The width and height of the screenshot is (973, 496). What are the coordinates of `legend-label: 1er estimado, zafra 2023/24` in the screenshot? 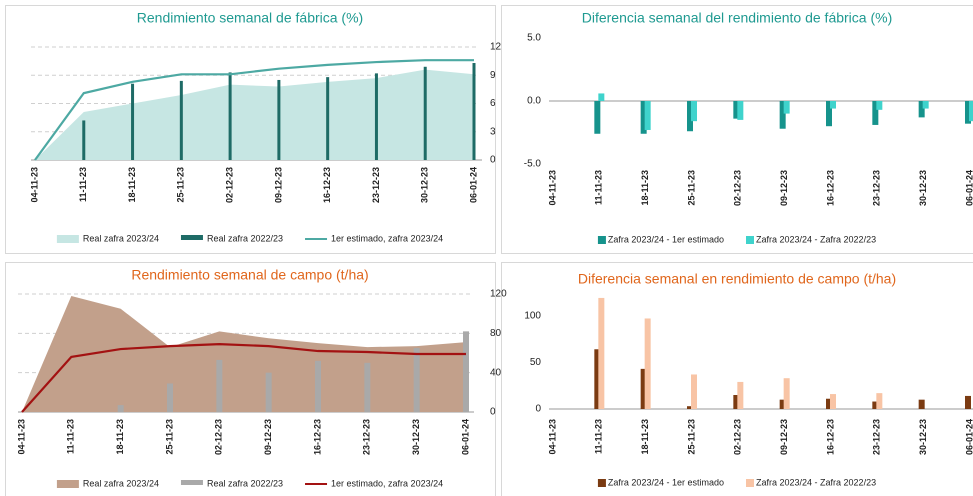 It's located at (387, 483).